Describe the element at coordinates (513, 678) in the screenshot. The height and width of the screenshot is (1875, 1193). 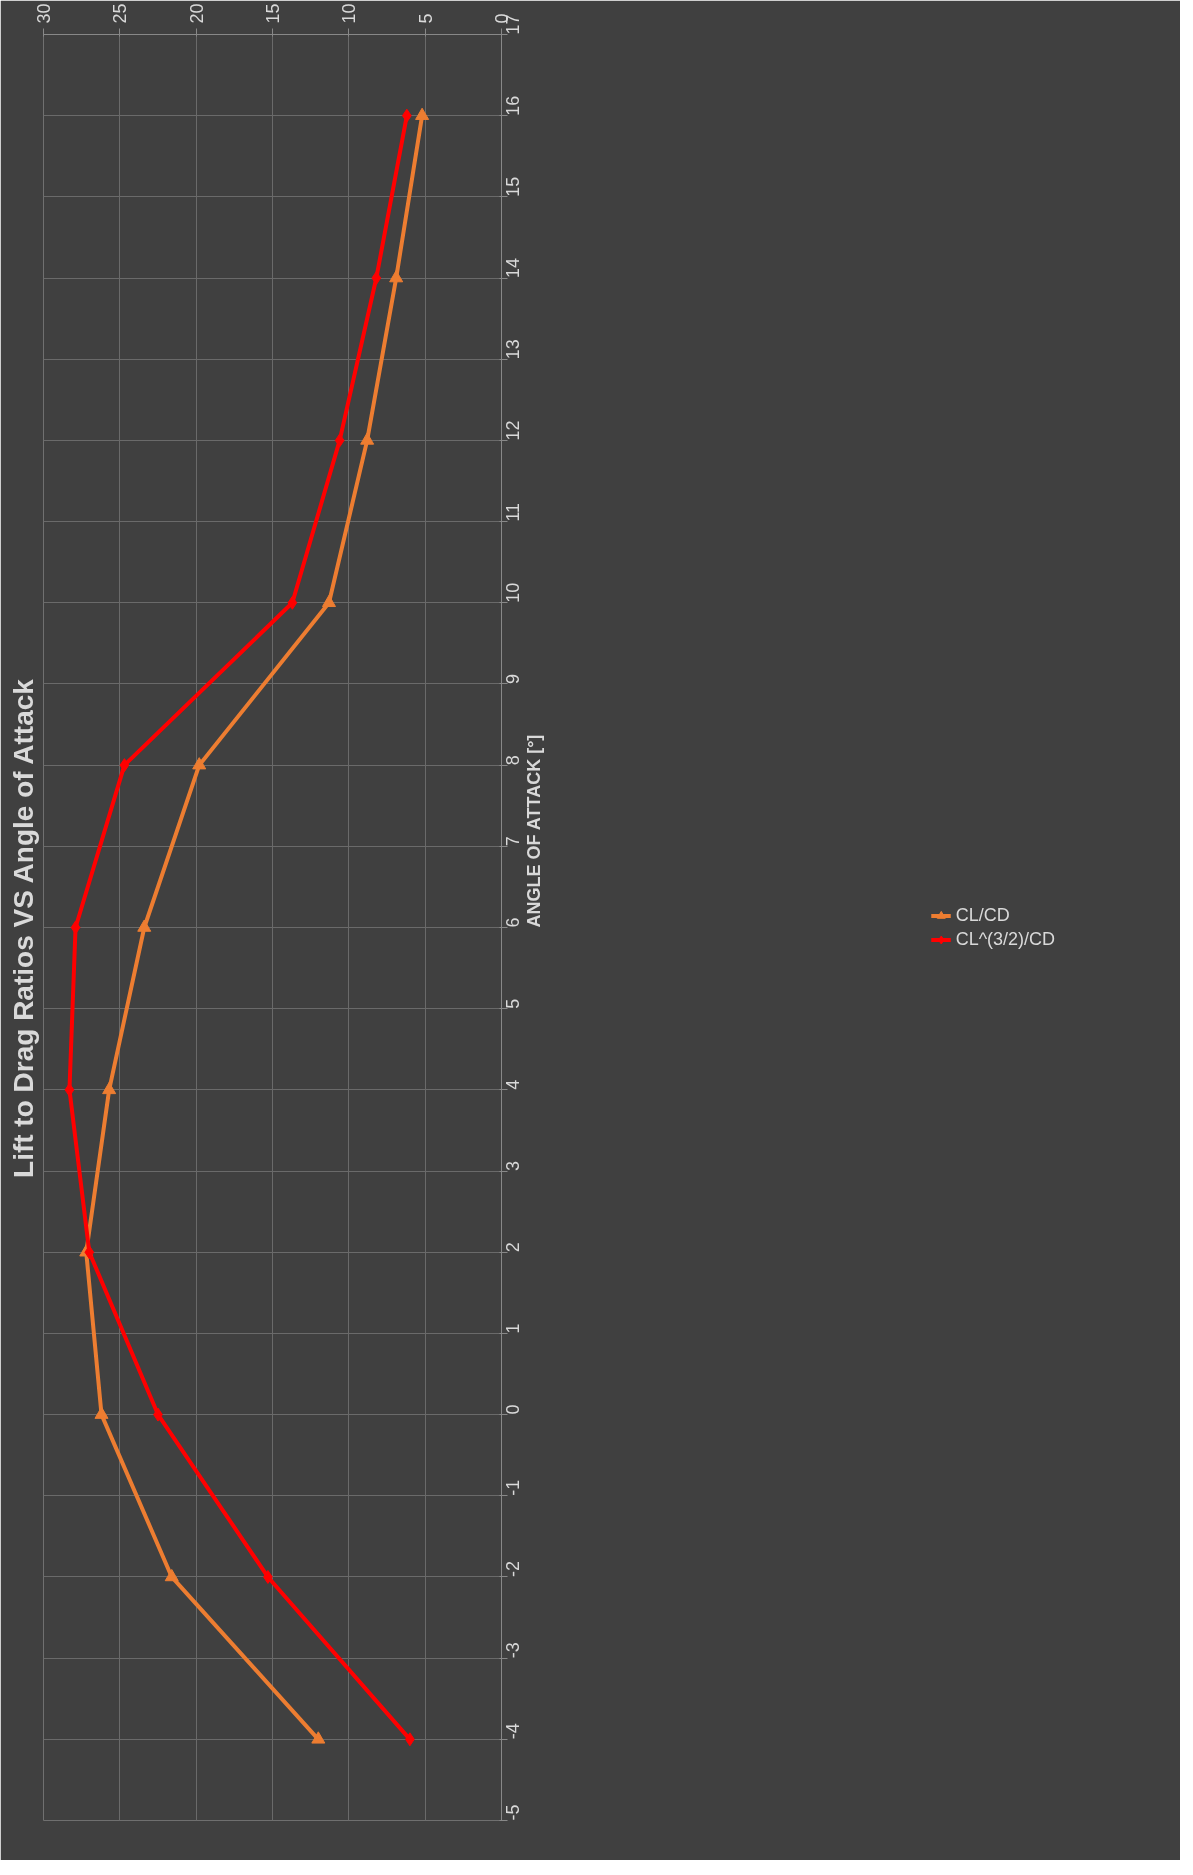
I see `y-tick-label: 9` at that location.